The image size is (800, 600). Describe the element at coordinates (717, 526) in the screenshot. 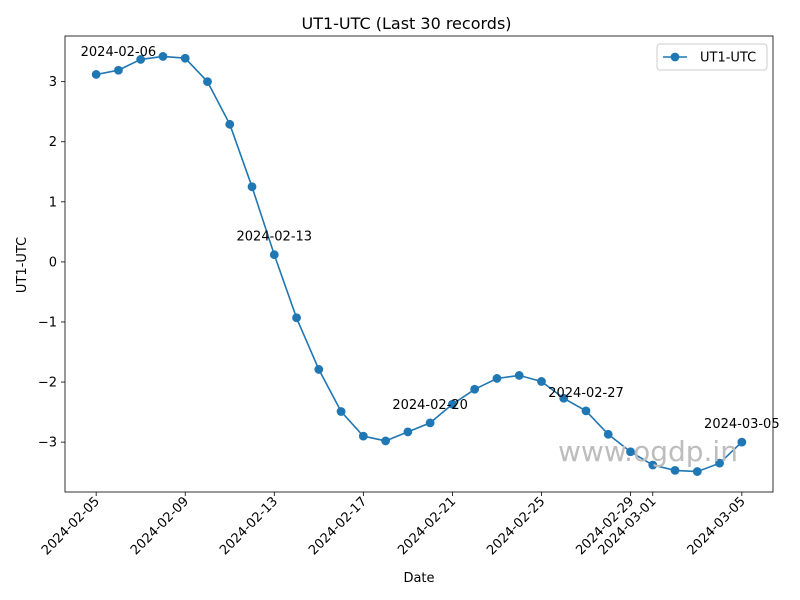

I see `x-tick-label: 2024-03-05` at that location.